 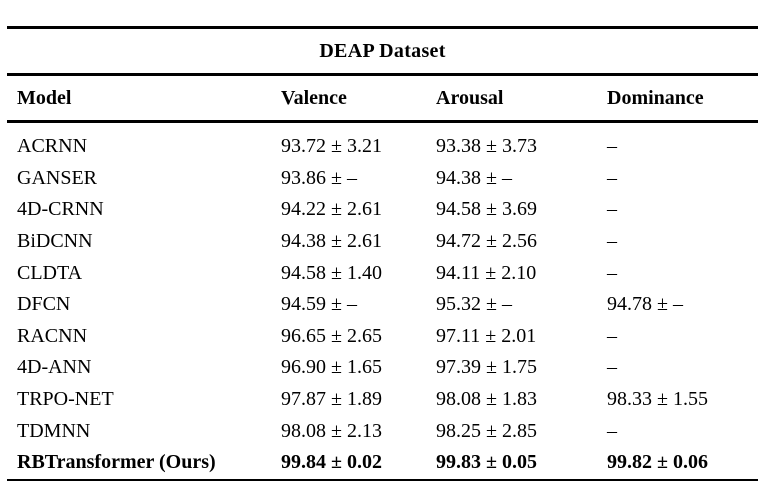 What do you see at coordinates (331, 399) in the screenshot?
I see `valence-cell: 97.87 ± 1.89` at bounding box center [331, 399].